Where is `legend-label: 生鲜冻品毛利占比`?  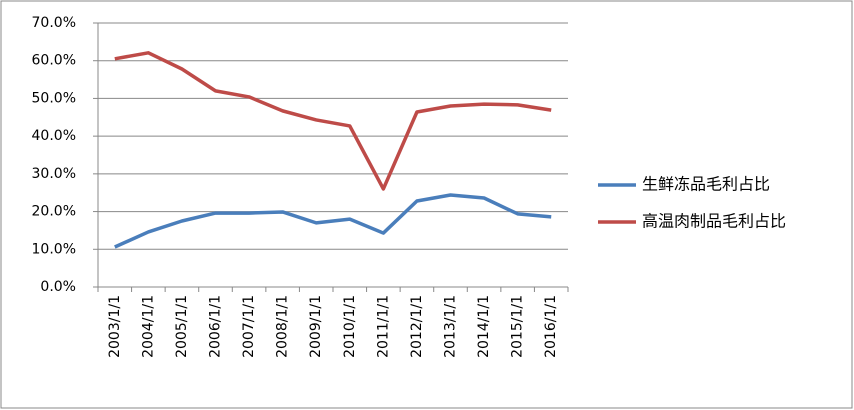
legend-label: 生鲜冻品毛利占比 is located at coordinates (706, 184).